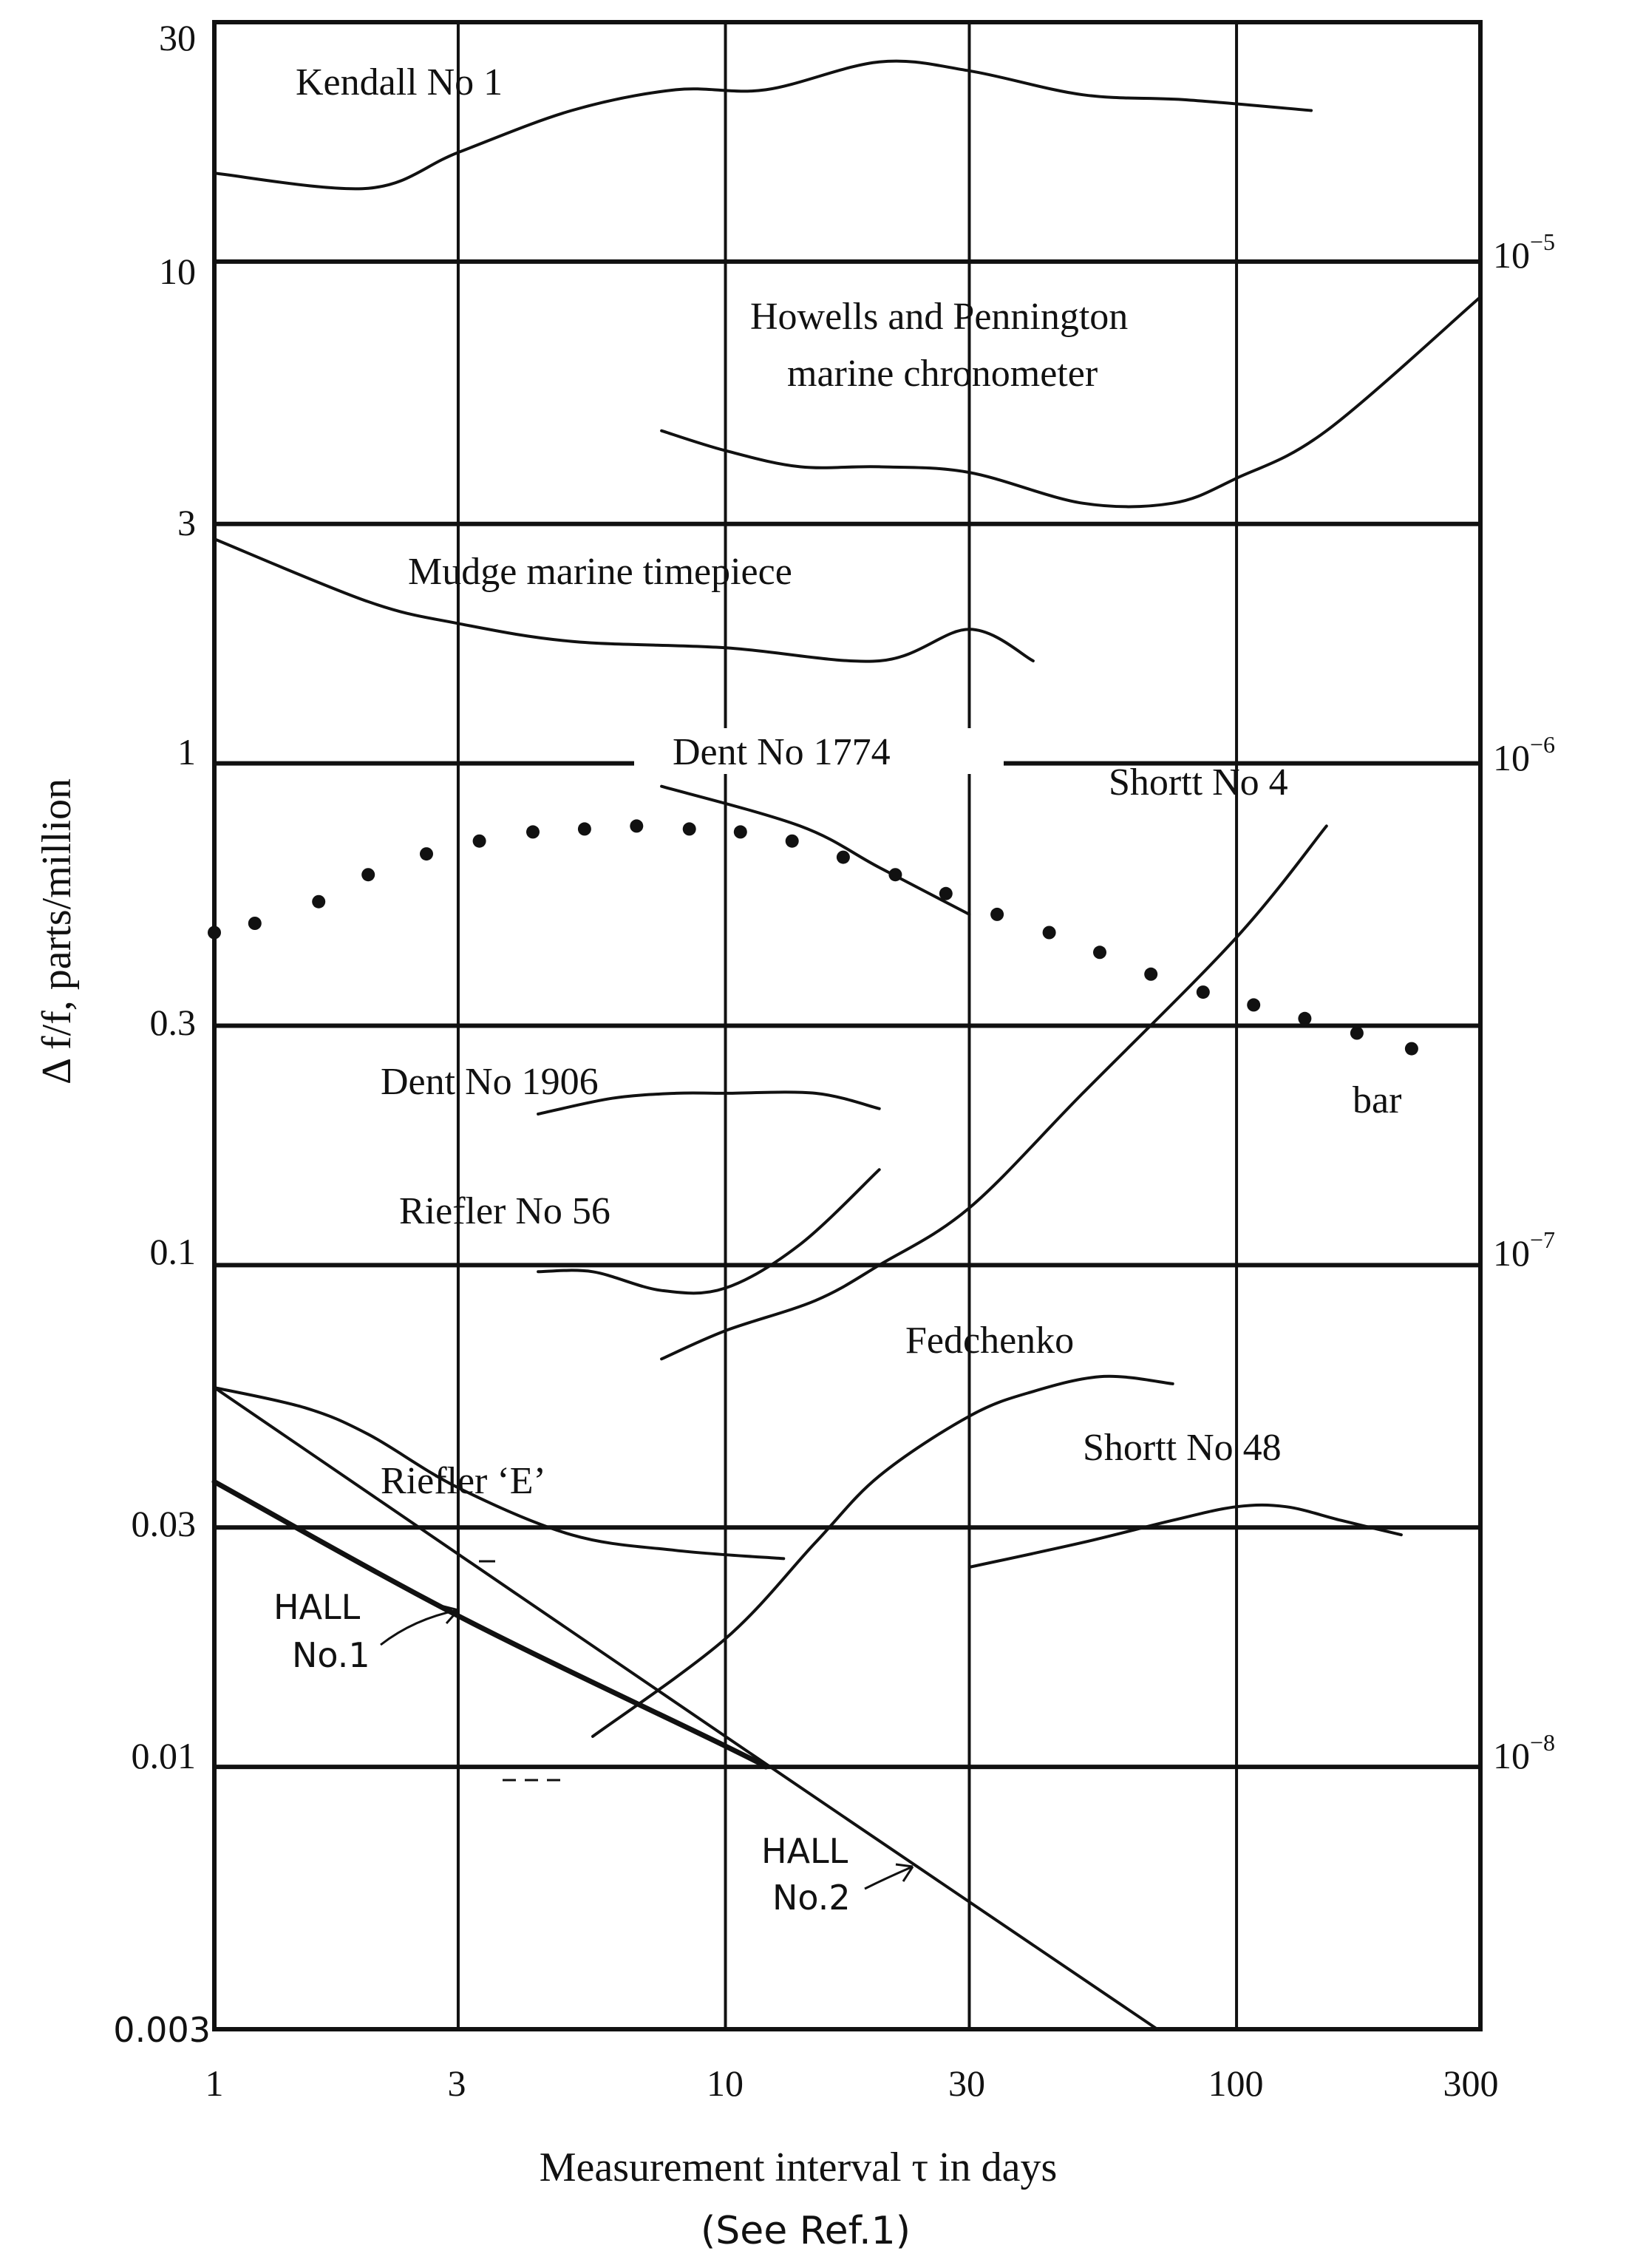  I want to click on x-tick-label: 30, so click(967, 2083).